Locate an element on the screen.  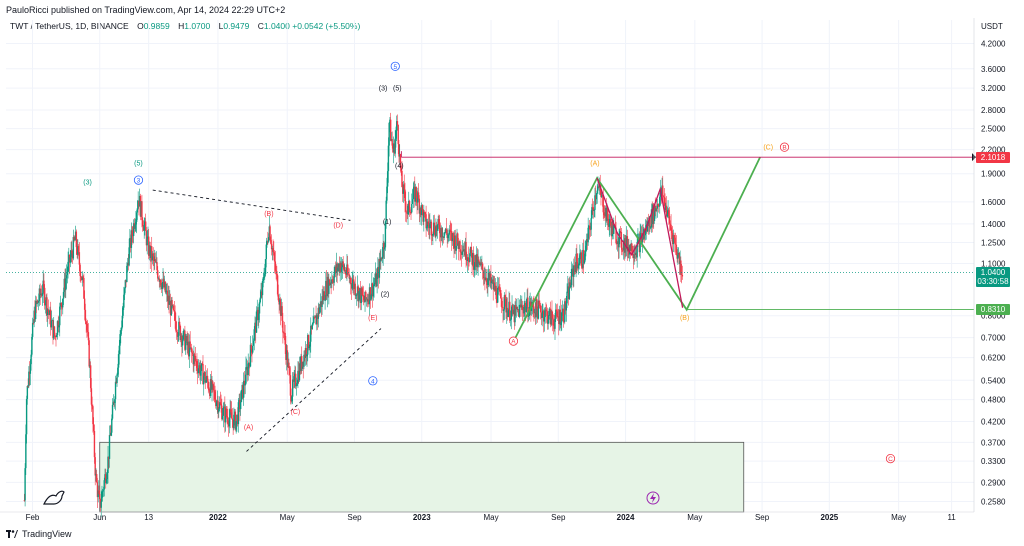
wave-label: 3 is located at coordinates (139, 181).